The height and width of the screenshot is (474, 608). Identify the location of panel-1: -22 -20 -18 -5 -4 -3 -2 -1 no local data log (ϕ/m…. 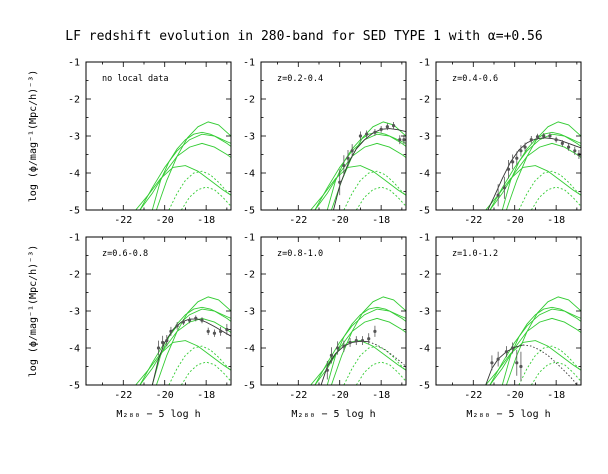
(130, 142).